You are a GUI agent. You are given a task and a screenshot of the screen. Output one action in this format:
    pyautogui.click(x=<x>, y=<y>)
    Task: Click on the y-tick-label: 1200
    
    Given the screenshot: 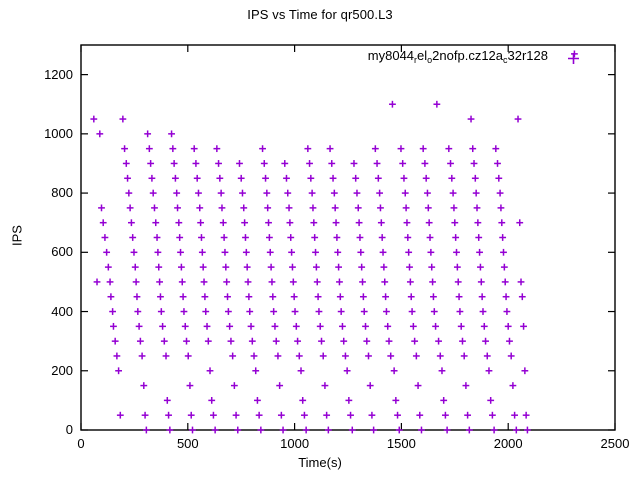 What is the action you would take?
    pyautogui.click(x=58, y=74)
    